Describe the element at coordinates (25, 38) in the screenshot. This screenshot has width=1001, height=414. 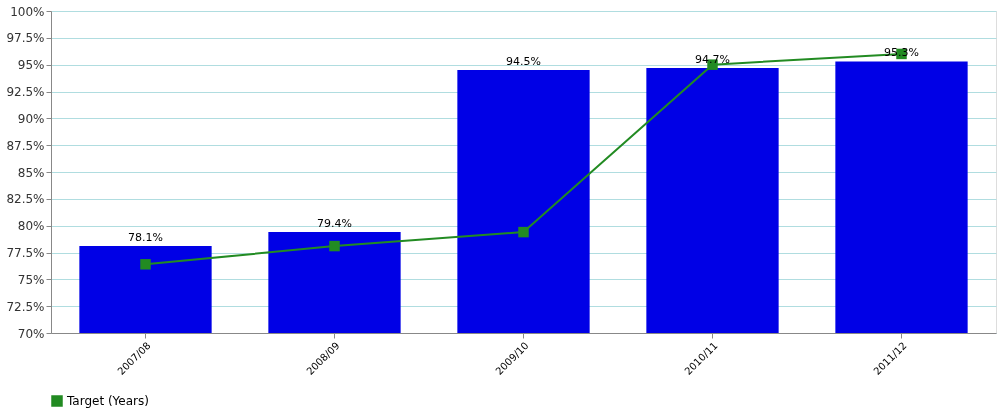
I see `y-tick-label: 97.5%` at that location.